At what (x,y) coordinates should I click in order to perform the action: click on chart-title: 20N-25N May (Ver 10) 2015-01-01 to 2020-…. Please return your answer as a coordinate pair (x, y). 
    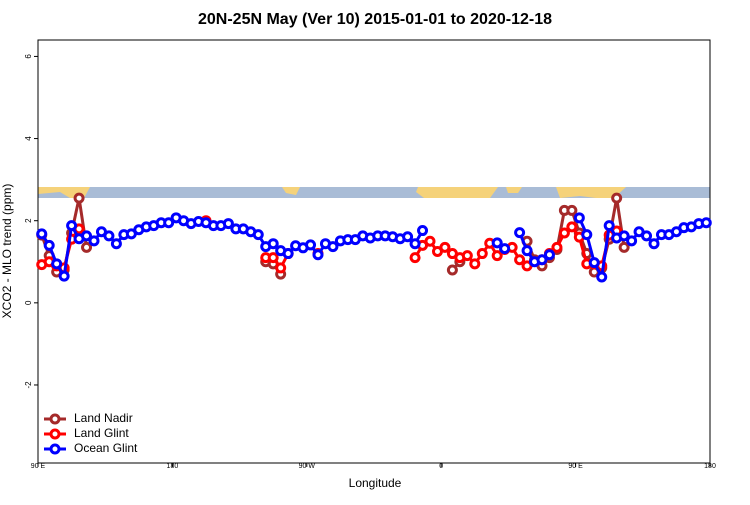
    Looking at the image, I should click on (375, 19).